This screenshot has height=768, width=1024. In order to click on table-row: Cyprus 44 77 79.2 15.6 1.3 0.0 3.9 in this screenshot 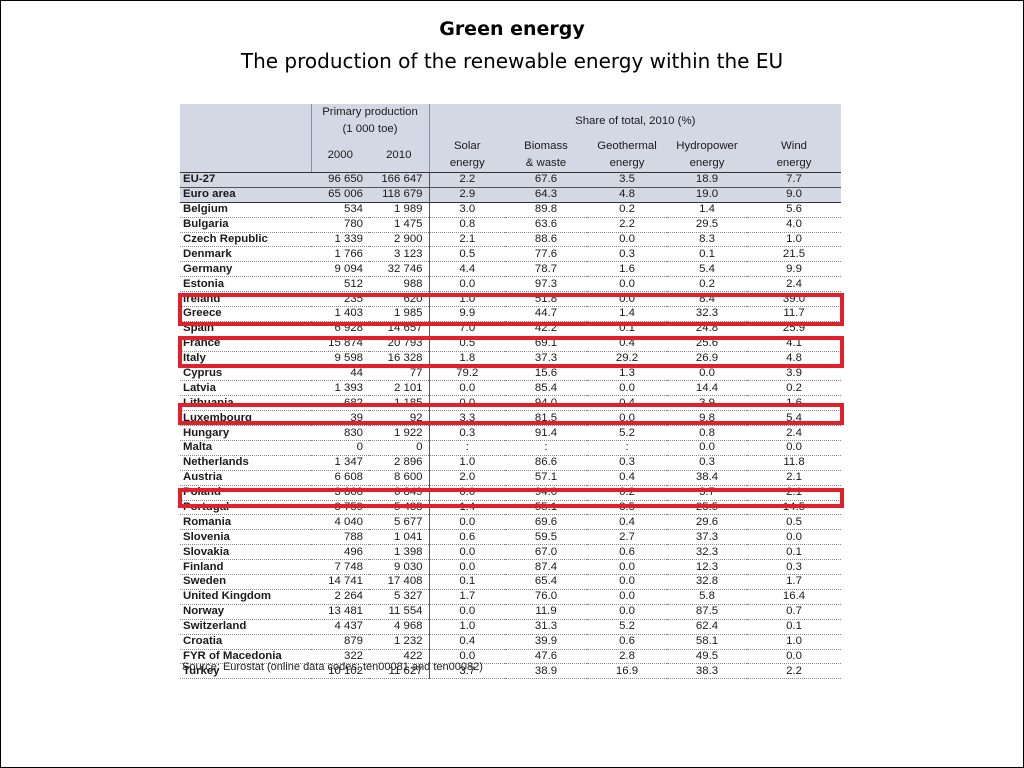, I will do `click(511, 374)`.